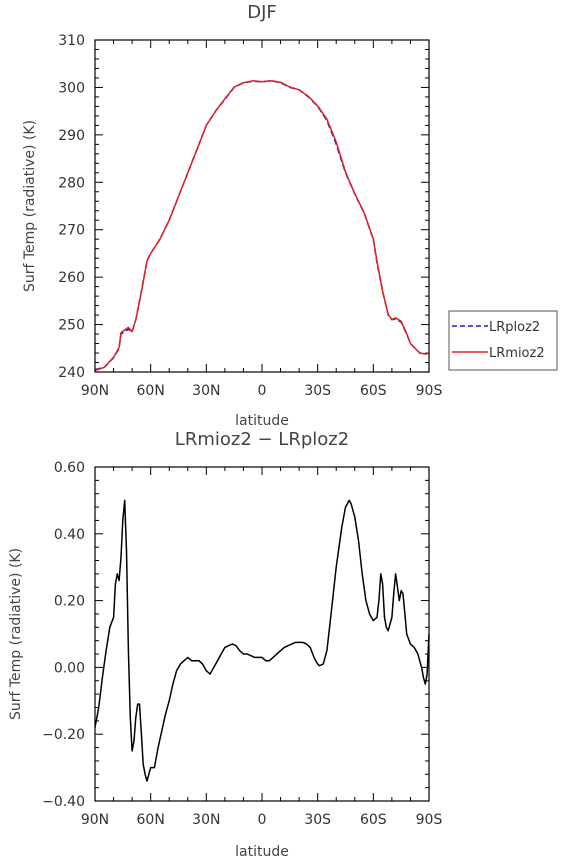 This screenshot has width=563, height=861. What do you see at coordinates (71, 326) in the screenshot?
I see `top-y-tick-label: 250` at bounding box center [71, 326].